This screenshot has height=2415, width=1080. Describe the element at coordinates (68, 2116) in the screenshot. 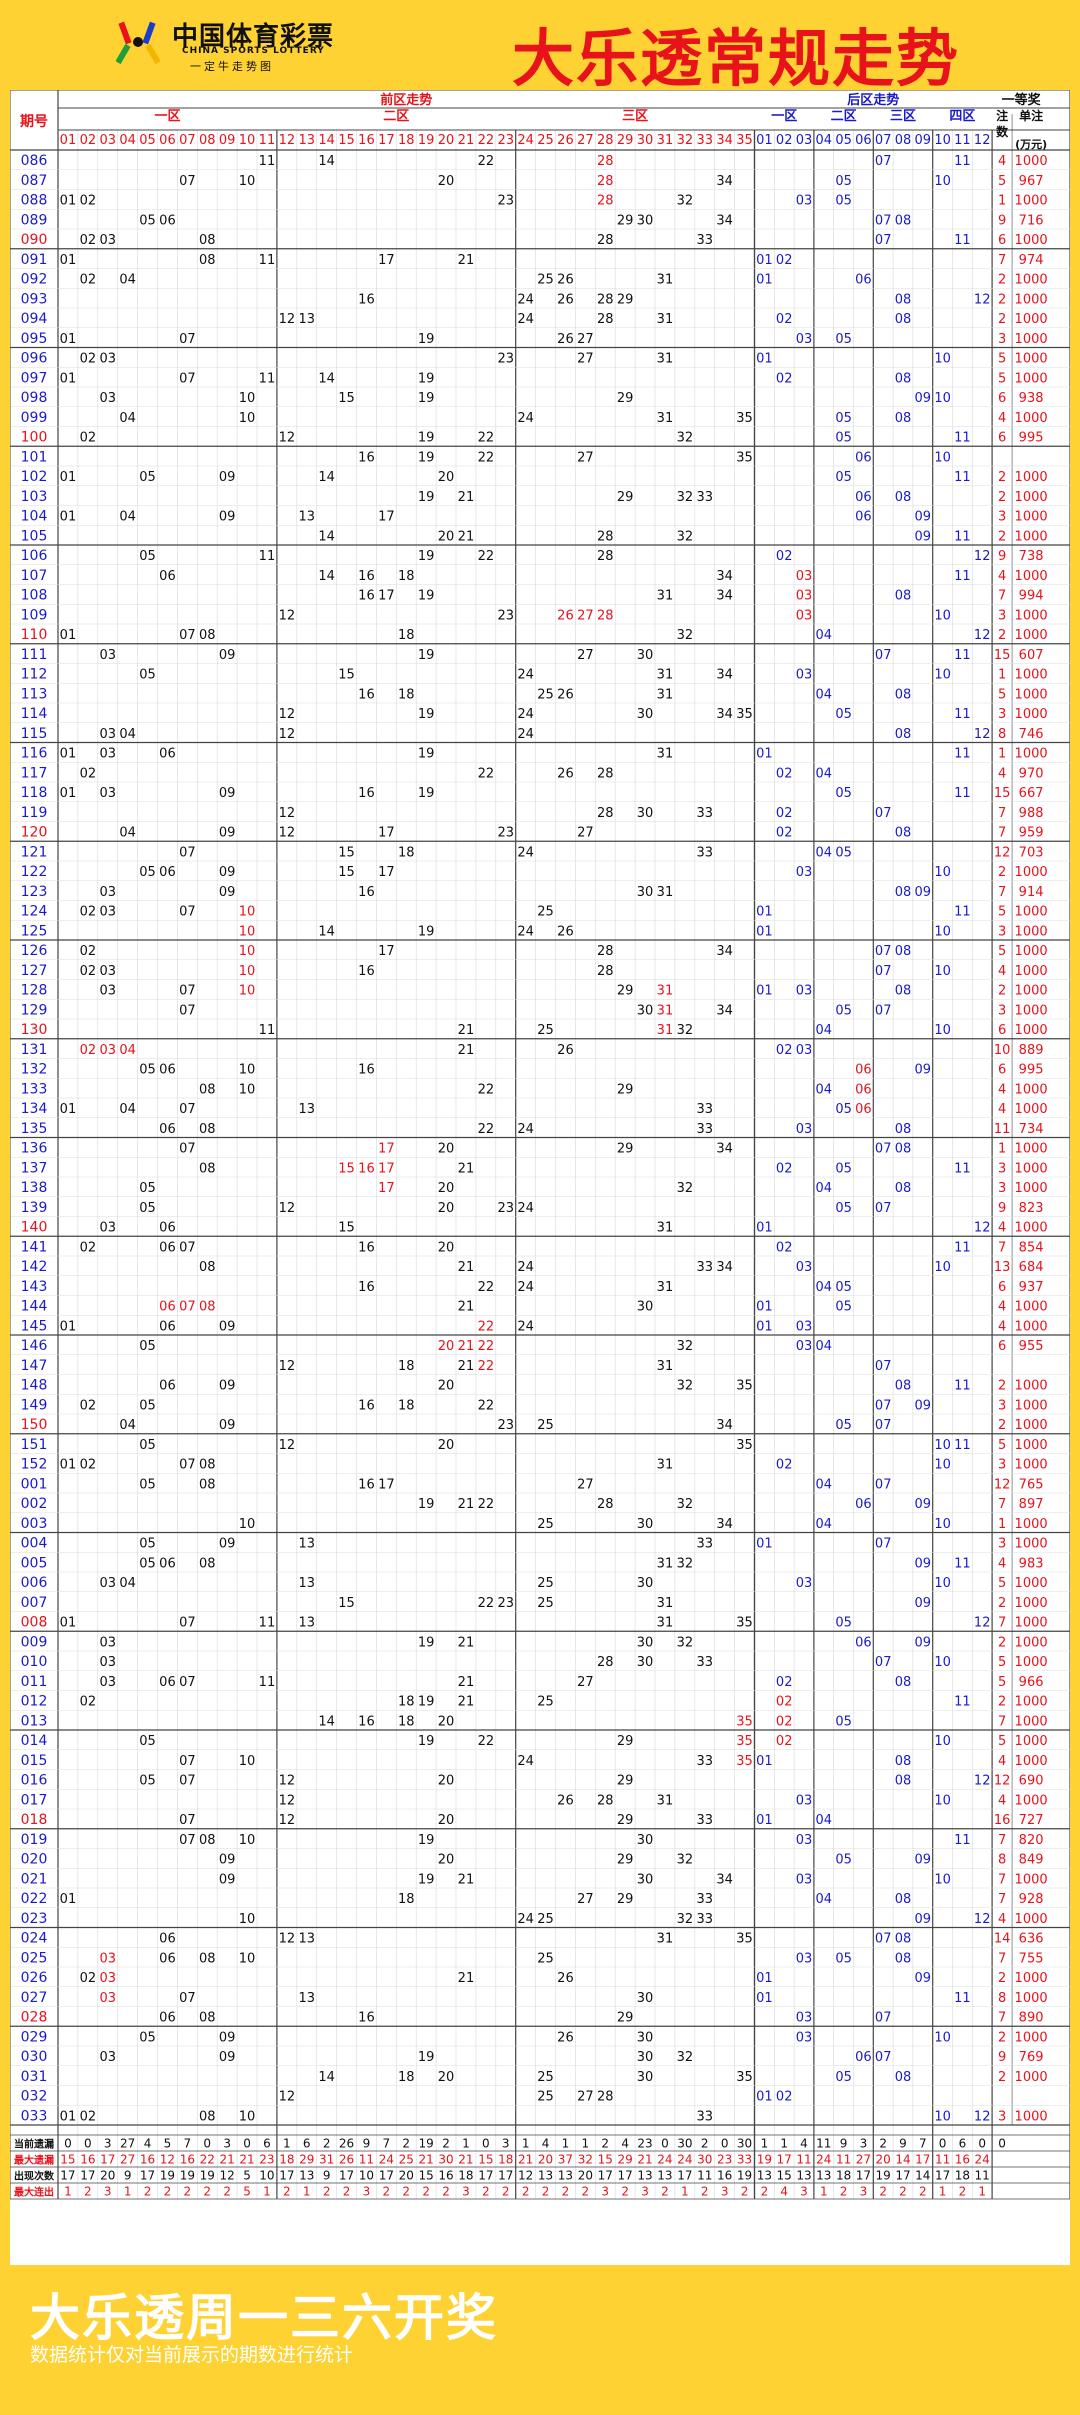

I see `front-draw-number: 01` at that location.